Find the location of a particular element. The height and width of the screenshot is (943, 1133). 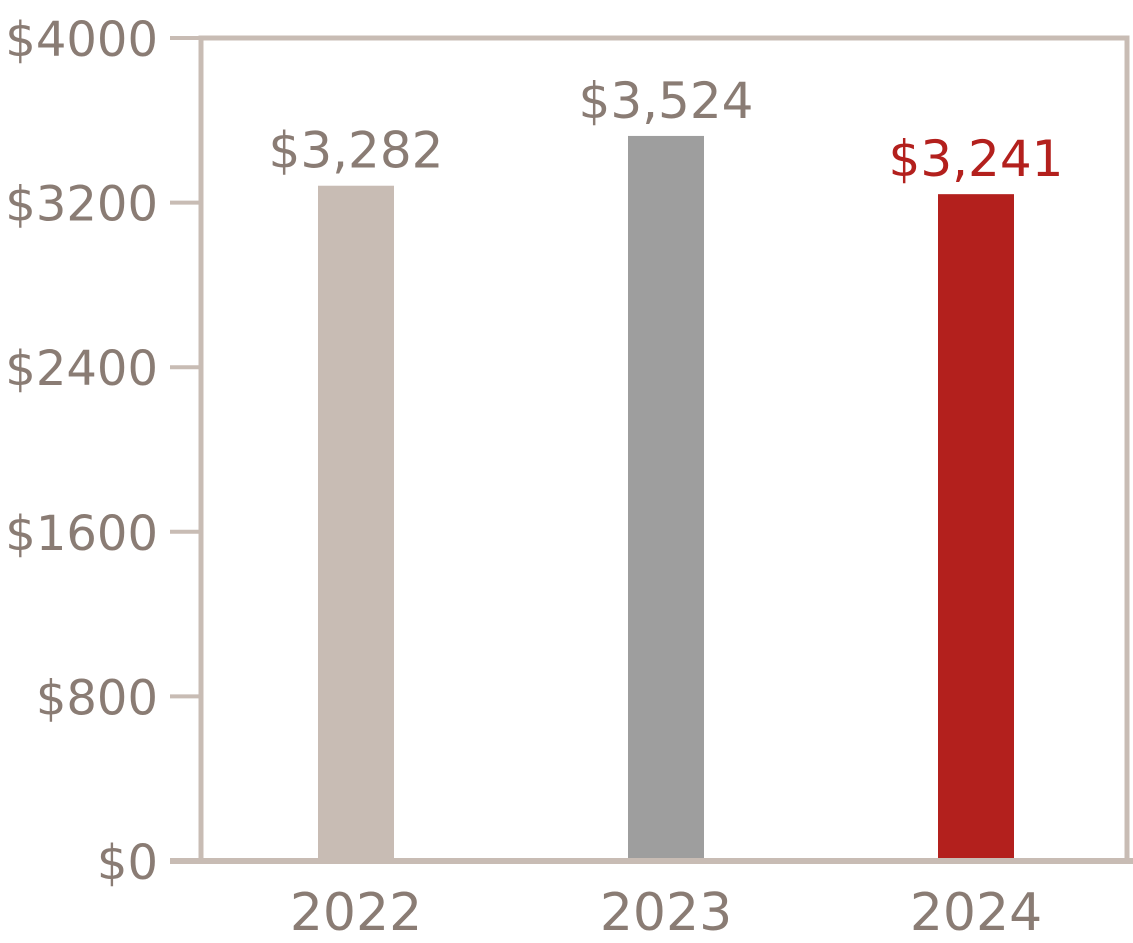

y-tick-label: $4000 is located at coordinates (81, 40).